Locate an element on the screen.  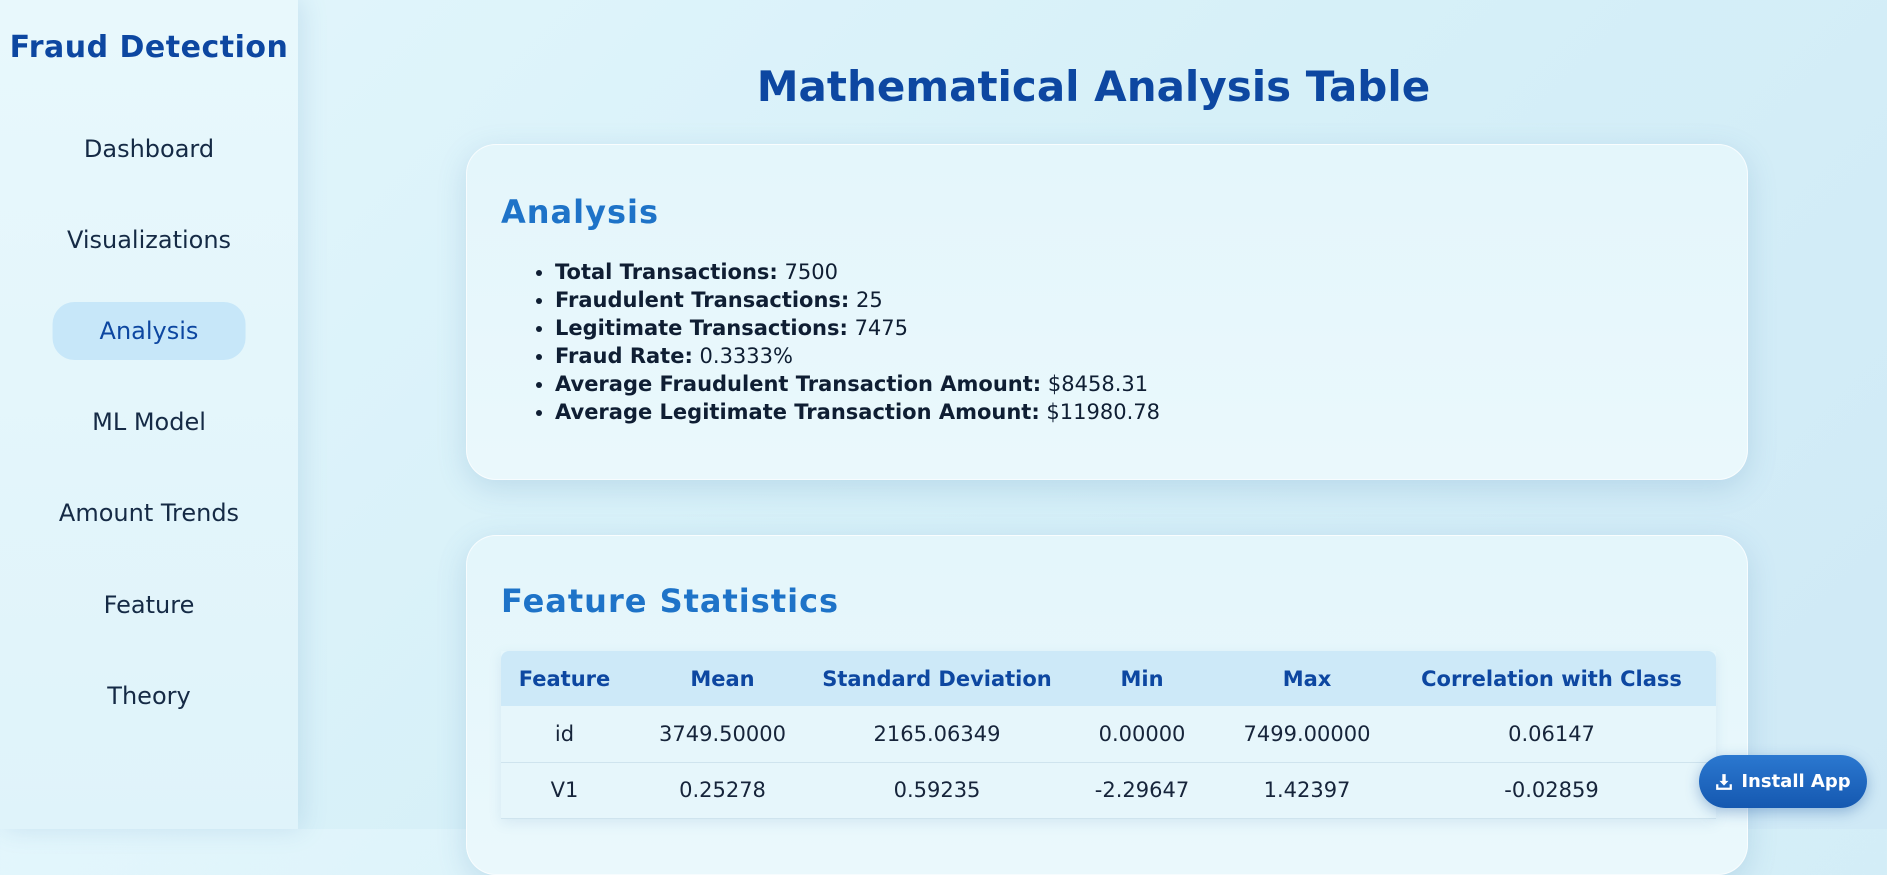
stat-total-transactions: Total Transactions: 7500 is located at coordinates (857, 272).